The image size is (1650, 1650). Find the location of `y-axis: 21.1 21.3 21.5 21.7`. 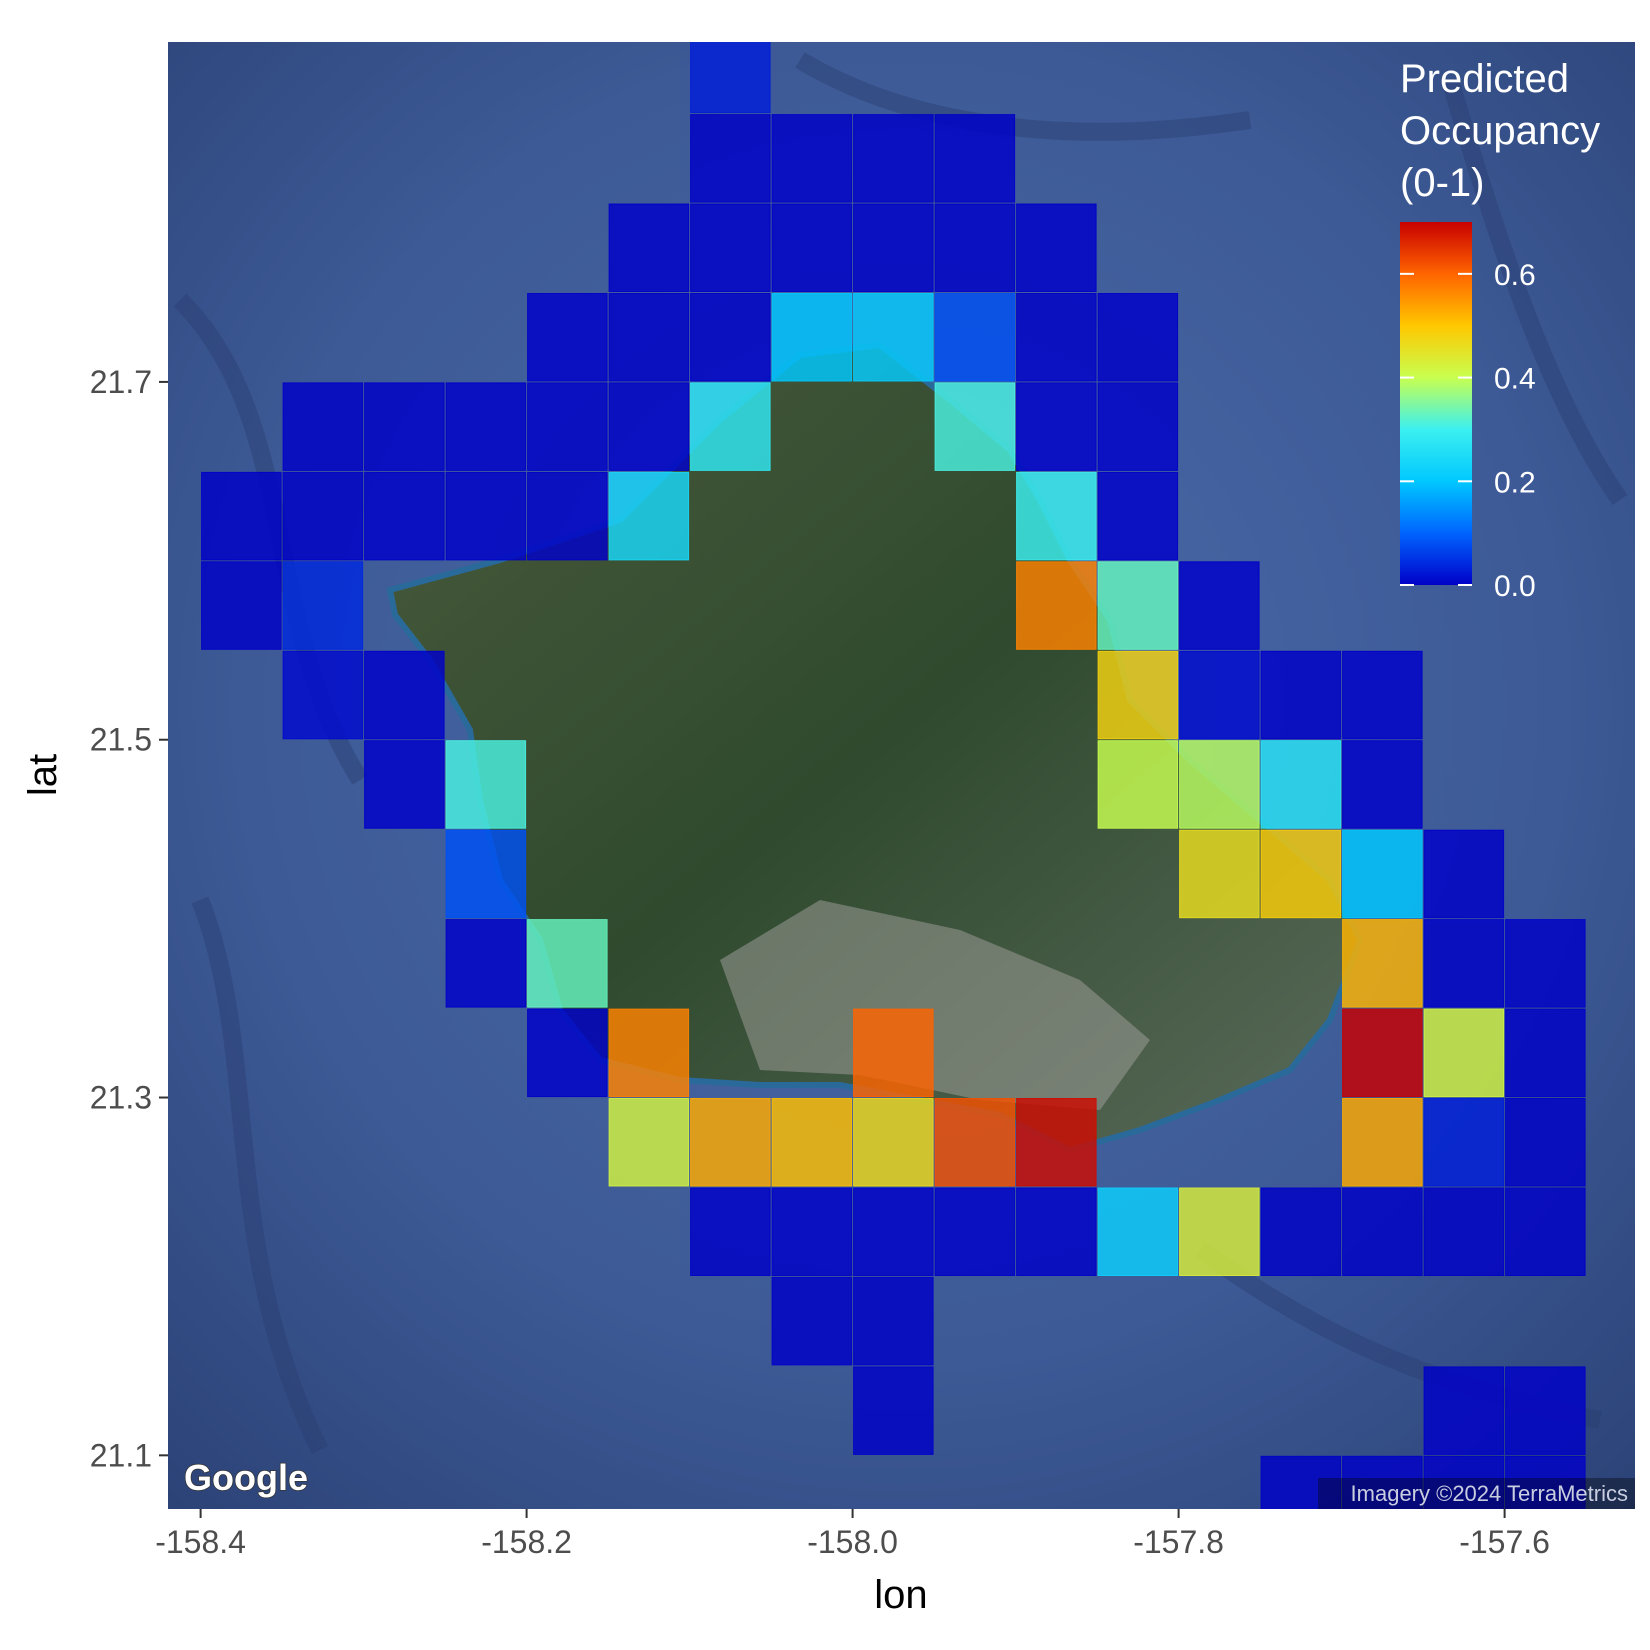

y-axis: 21.1 21.3 21.5 21.7 is located at coordinates (129, 918).